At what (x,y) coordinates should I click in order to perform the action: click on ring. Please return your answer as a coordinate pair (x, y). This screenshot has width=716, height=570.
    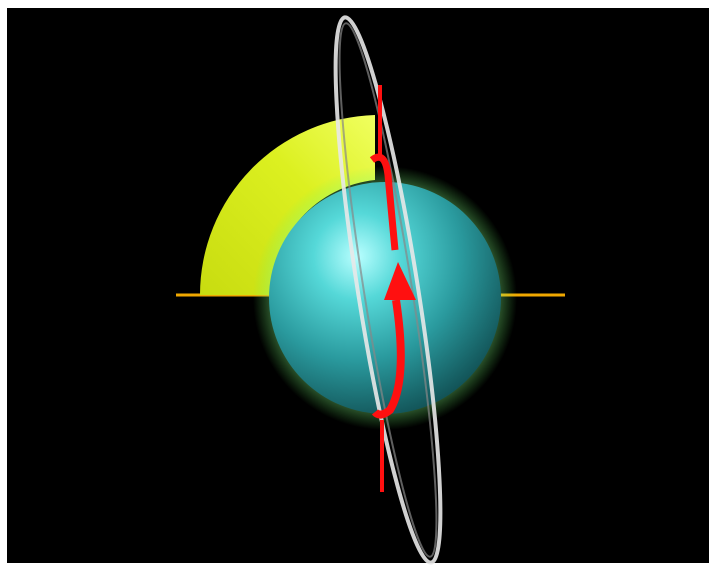
    Looking at the image, I should click on (388, 290).